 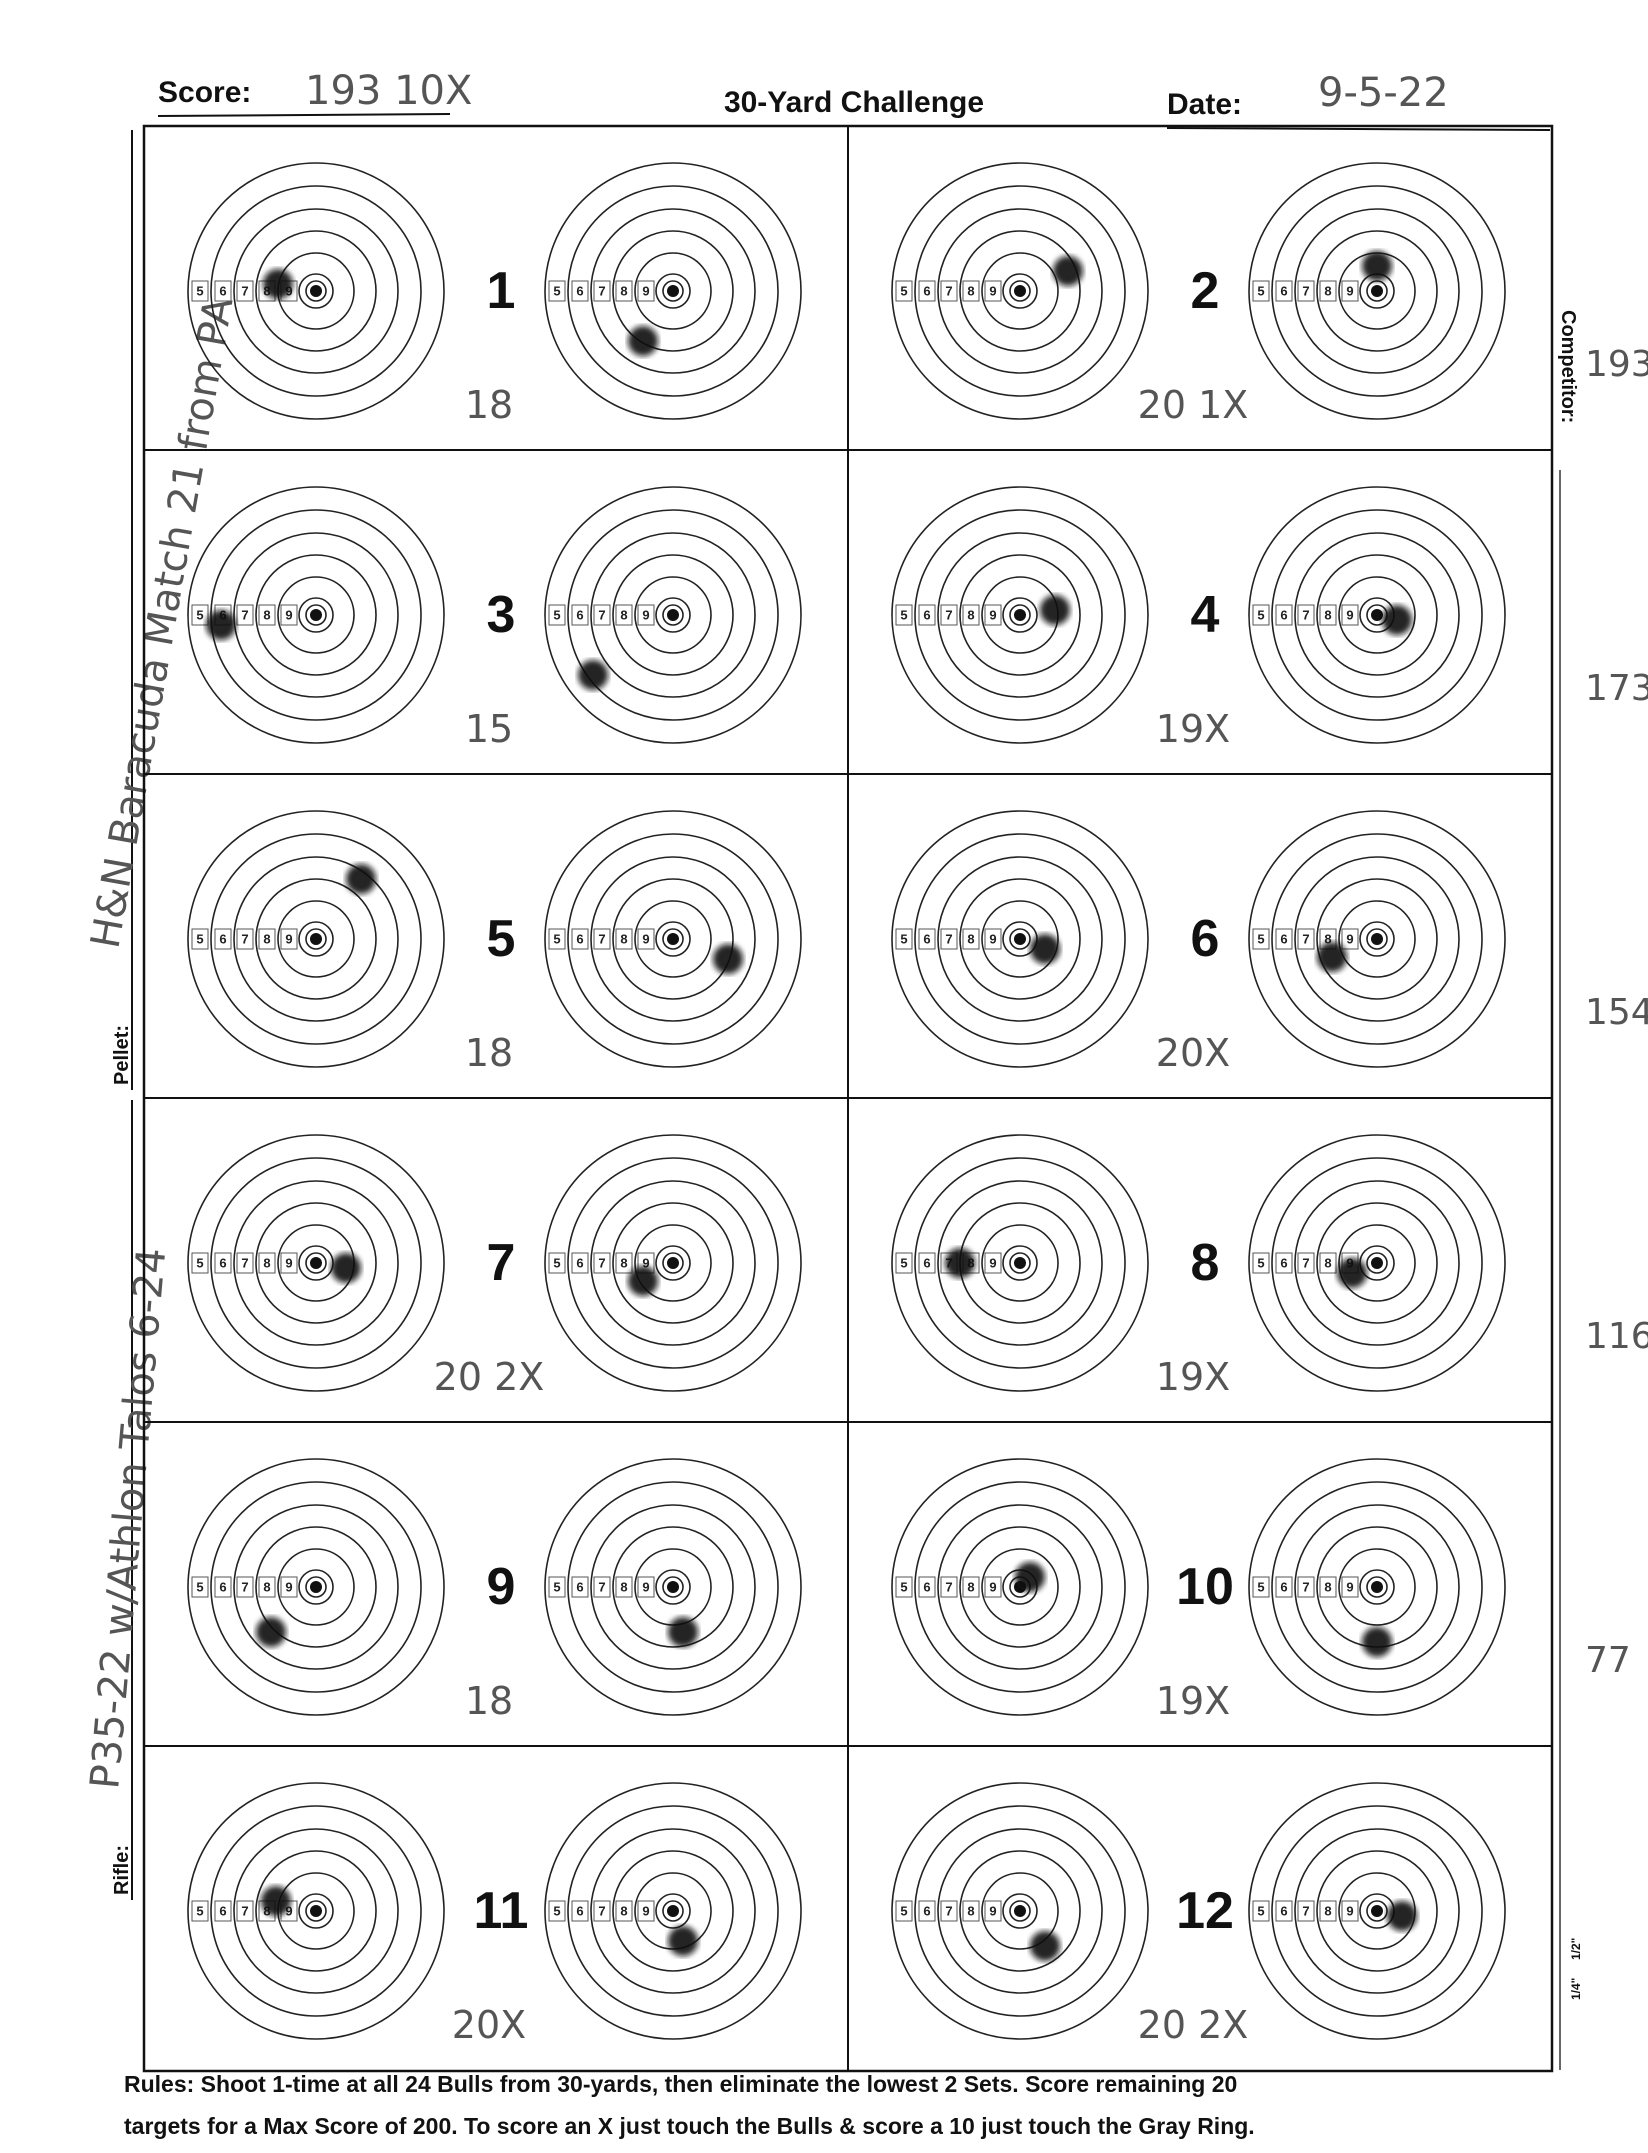 I want to click on running-total: 193, so click(x=1616, y=364).